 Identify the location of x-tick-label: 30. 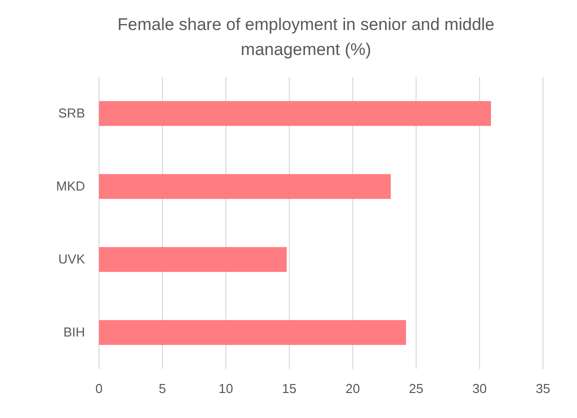
(479, 388).